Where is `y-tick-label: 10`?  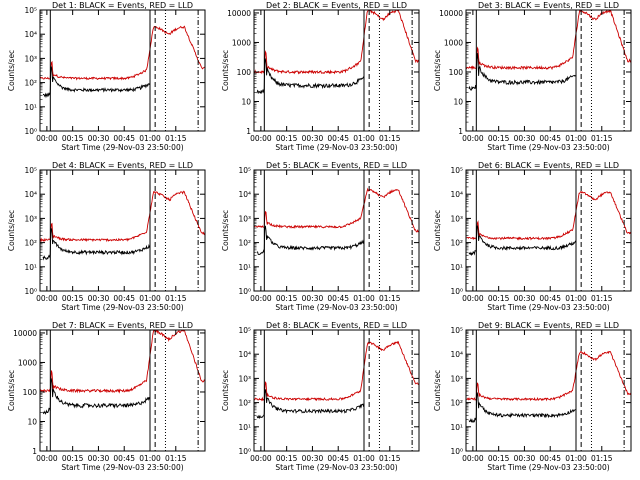 y-tick-label: 10 is located at coordinates (458, 101).